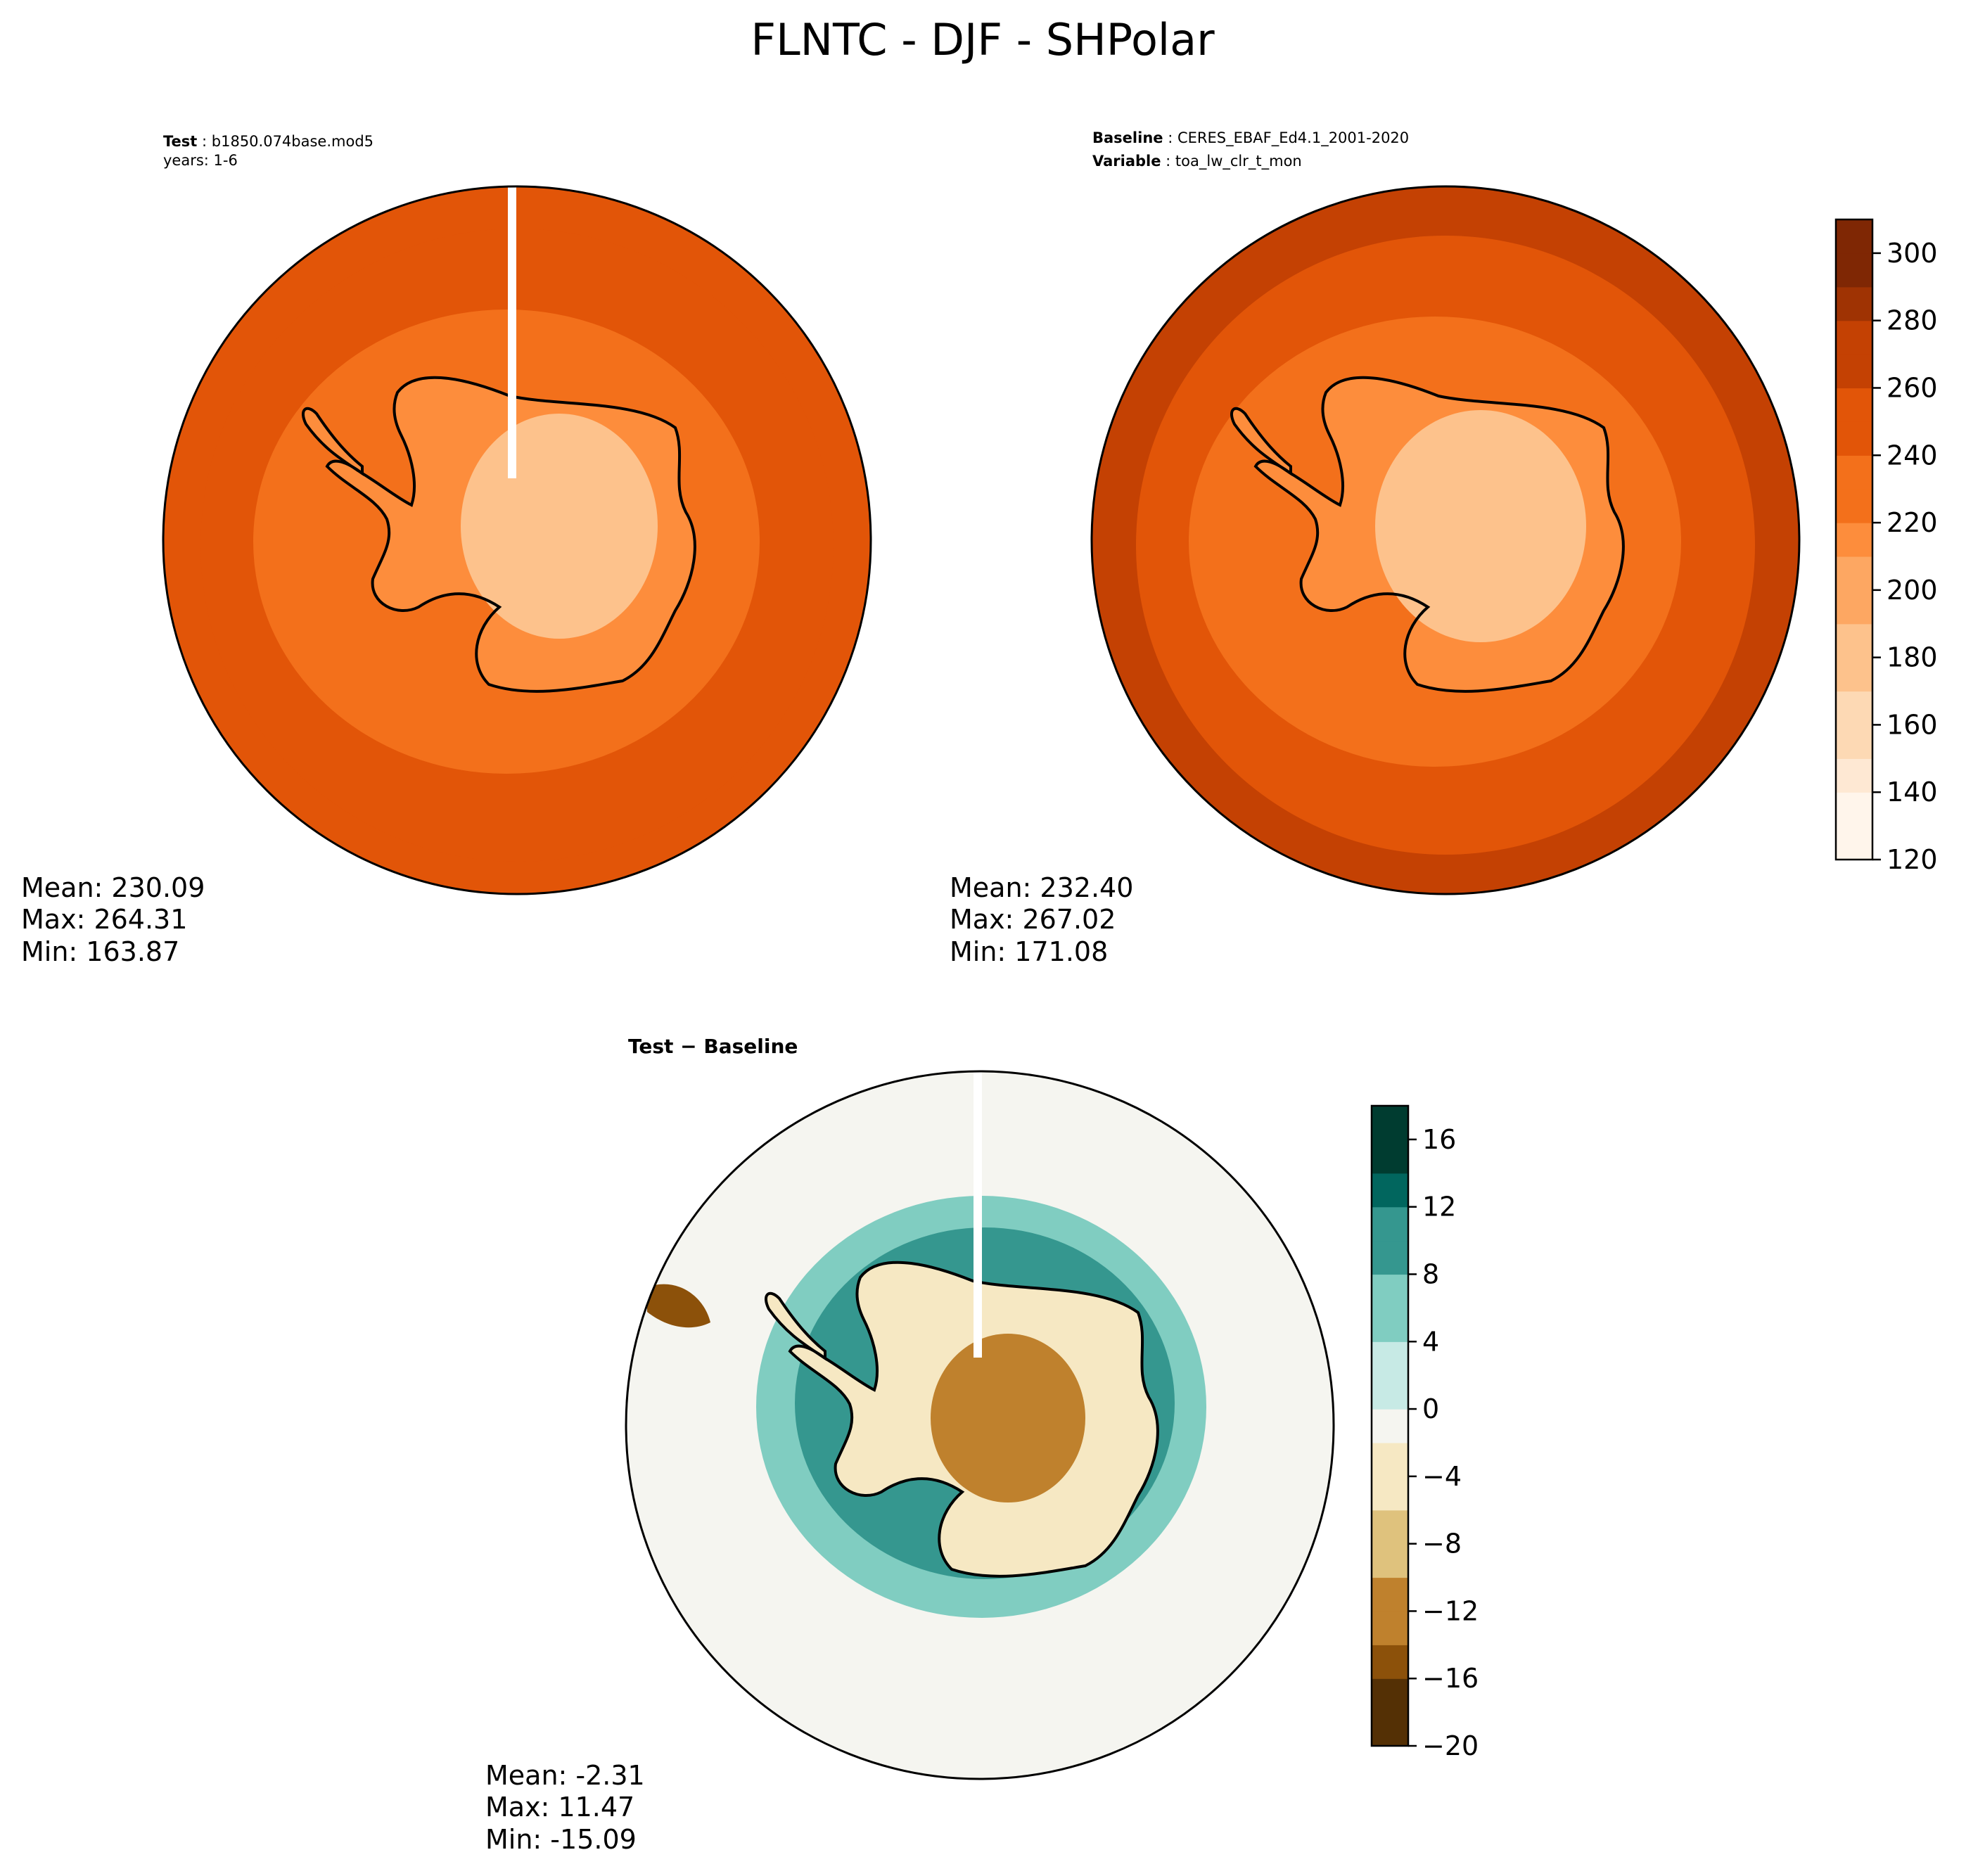 The image size is (1966, 1876). I want to click on diff-colorbar-tick-label: −4, so click(1442, 1476).